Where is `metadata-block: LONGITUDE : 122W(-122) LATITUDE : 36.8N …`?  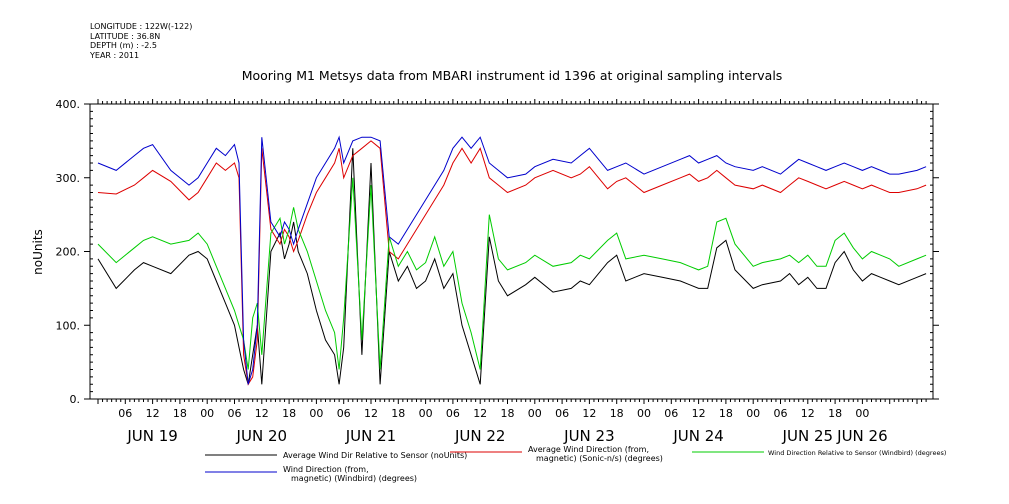 metadata-block: LONGITUDE : 122W(-122) LATITUDE : 36.8N … is located at coordinates (141, 41).